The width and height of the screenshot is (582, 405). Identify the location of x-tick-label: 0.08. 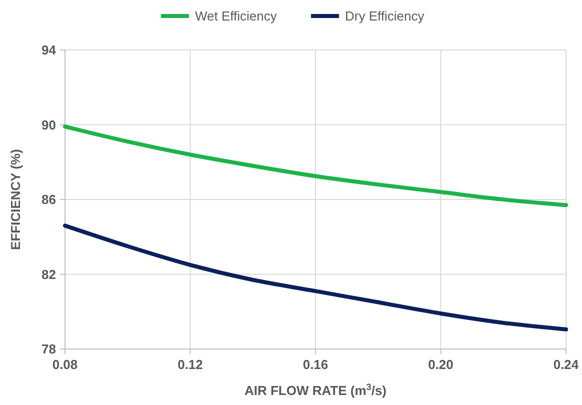
(65, 364).